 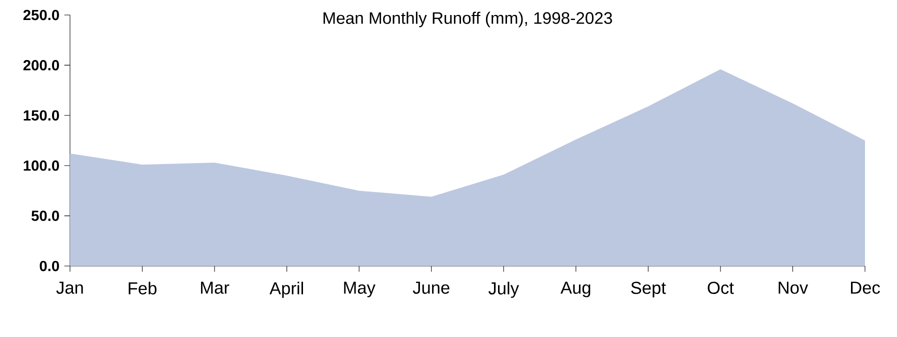 What do you see at coordinates (793, 288) in the screenshot?
I see `x-tick-label: Nov` at bounding box center [793, 288].